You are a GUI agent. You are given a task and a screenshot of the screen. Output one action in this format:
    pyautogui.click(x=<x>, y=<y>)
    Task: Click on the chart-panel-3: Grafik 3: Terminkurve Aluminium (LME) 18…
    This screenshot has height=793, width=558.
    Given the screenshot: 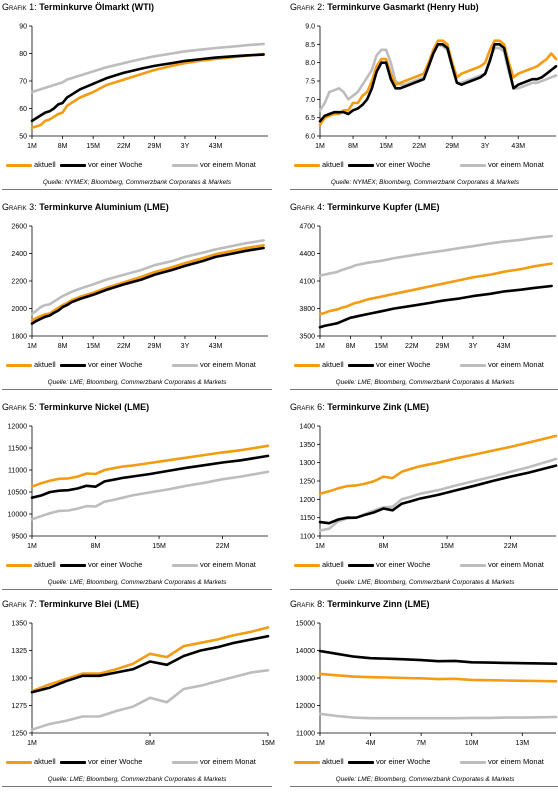 What is the action you would take?
    pyautogui.click(x=137, y=297)
    